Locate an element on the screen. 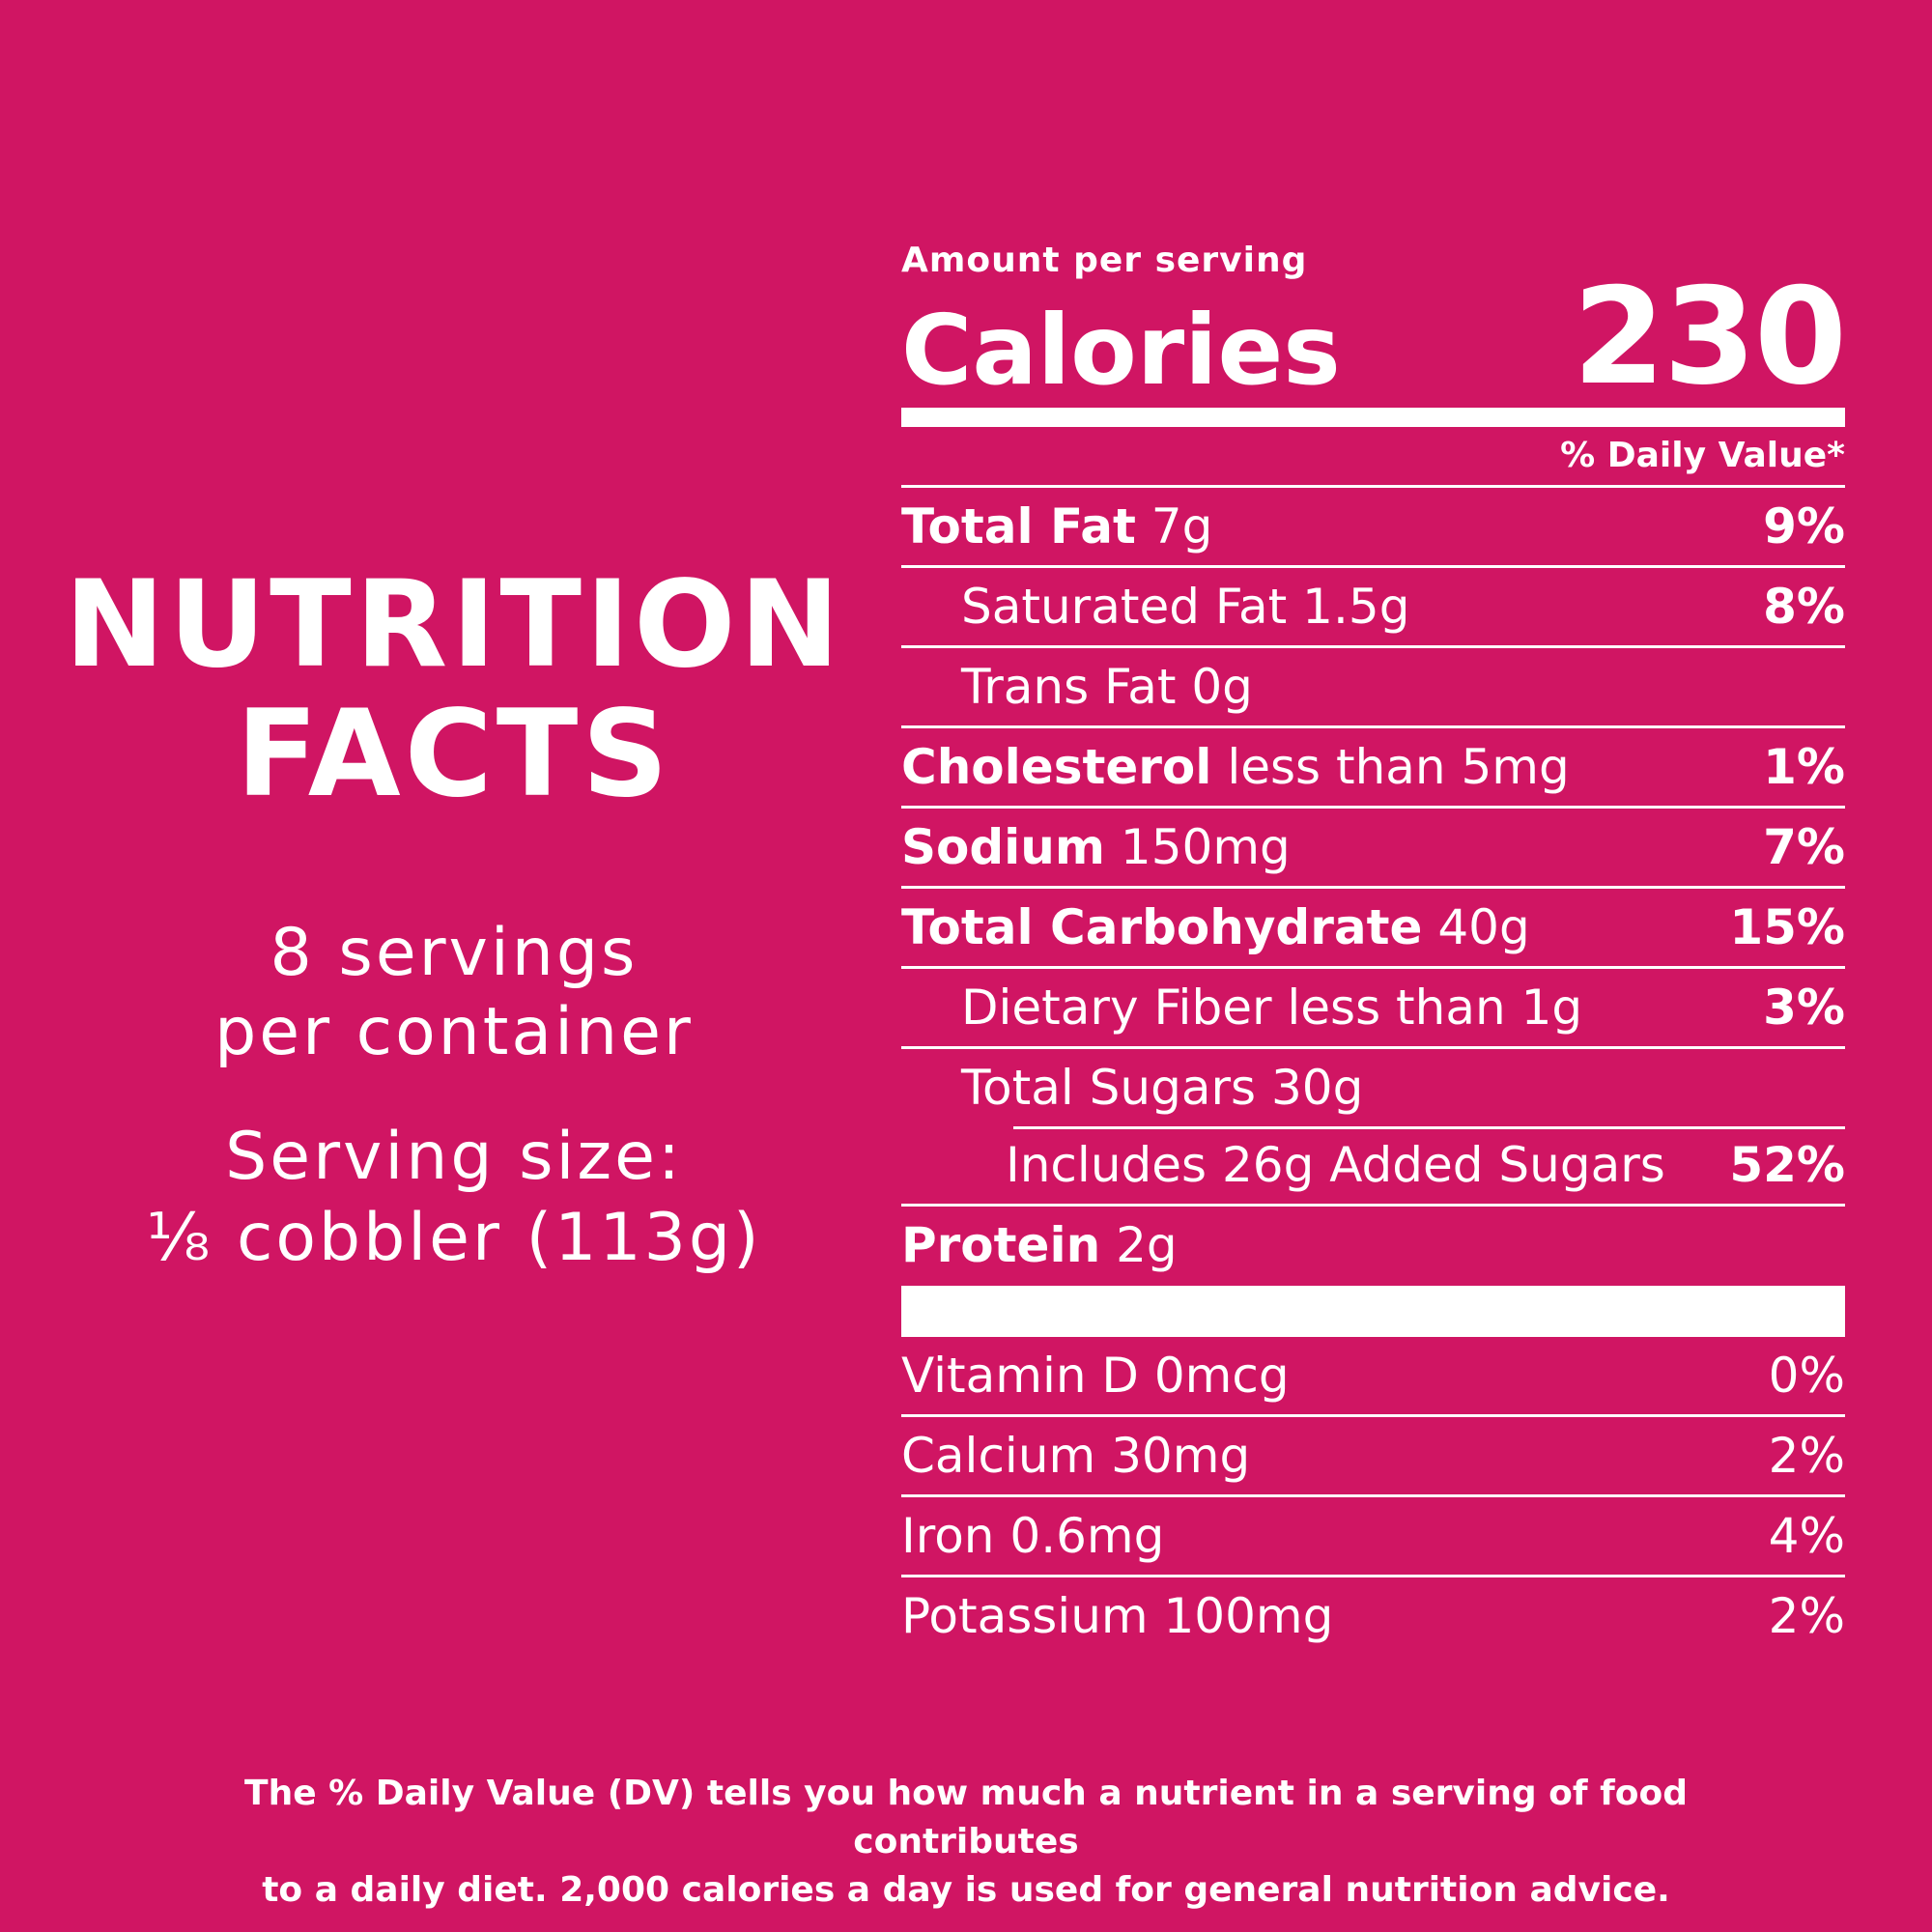  nutrient-amount: less than 5mg is located at coordinates (1398, 767).